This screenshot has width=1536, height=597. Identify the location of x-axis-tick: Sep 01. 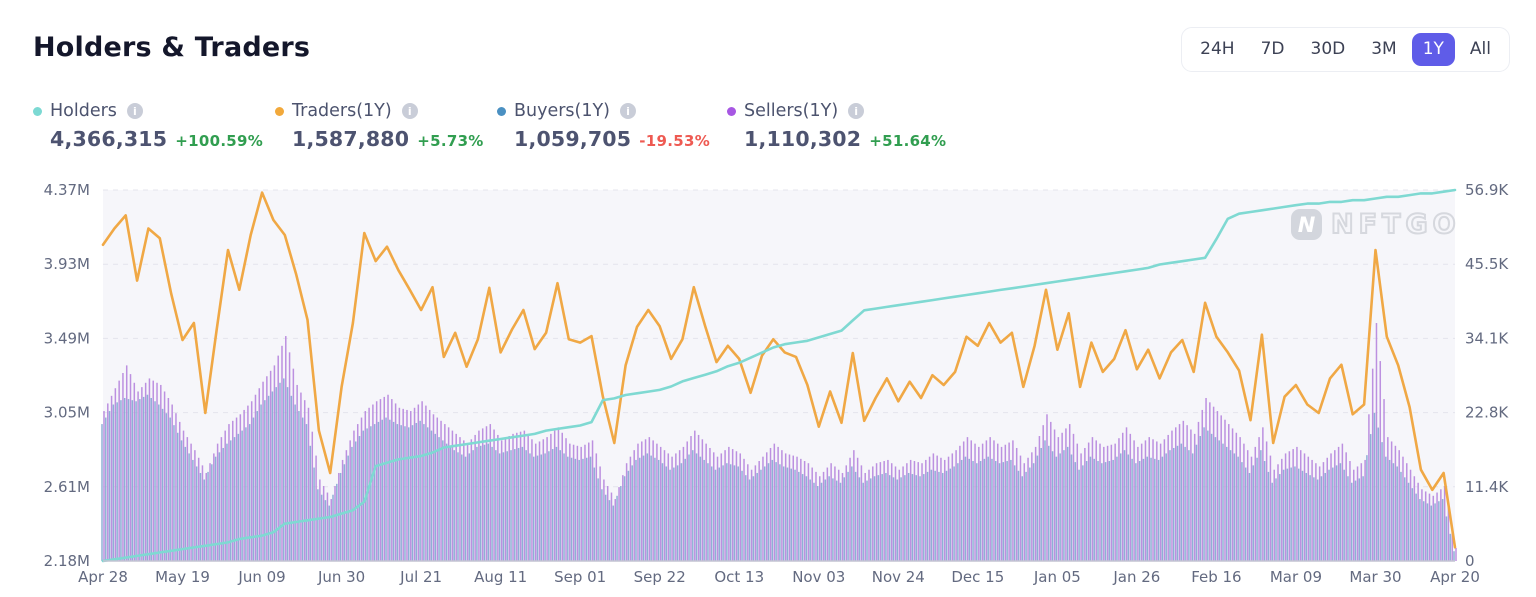
(580, 577).